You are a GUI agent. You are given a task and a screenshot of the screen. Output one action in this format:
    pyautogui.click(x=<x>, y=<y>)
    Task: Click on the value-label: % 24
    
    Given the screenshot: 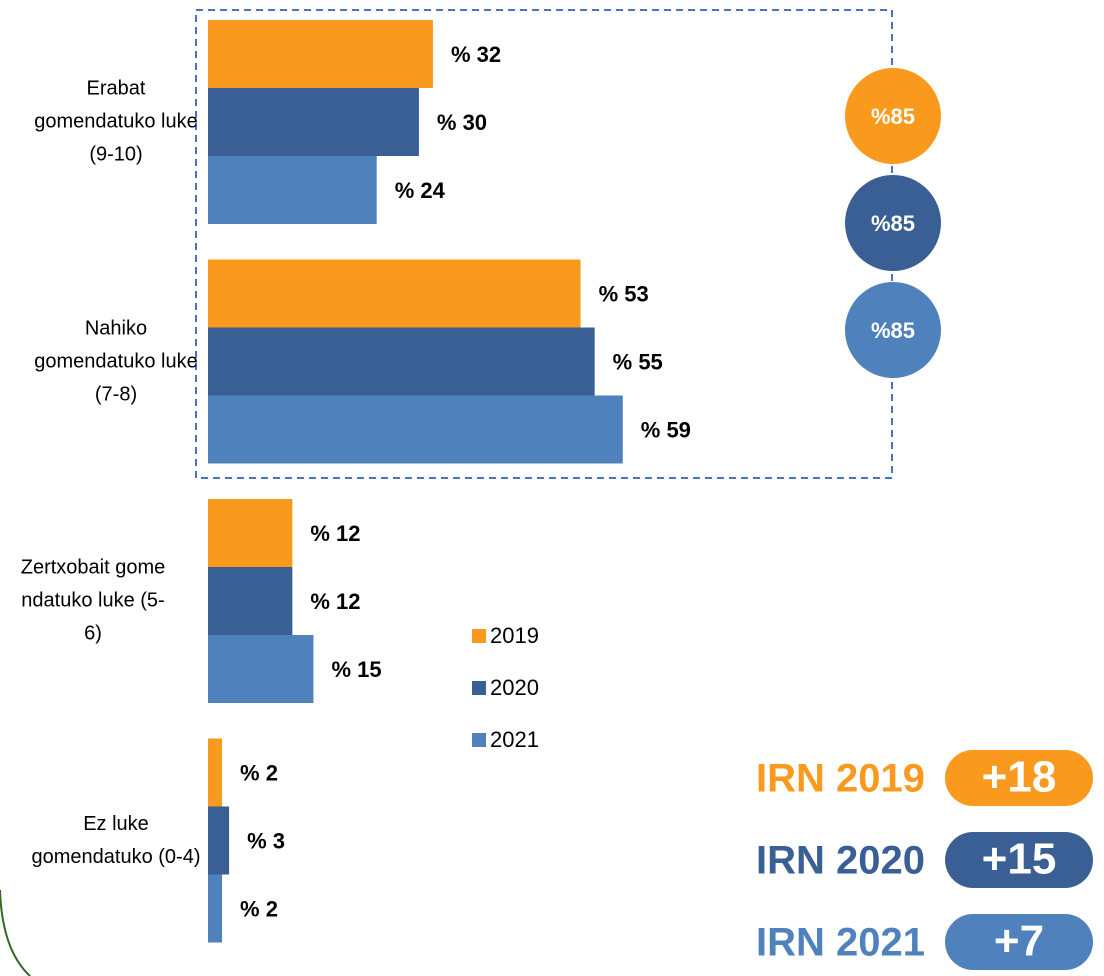 What is the action you would take?
    pyautogui.click(x=420, y=190)
    